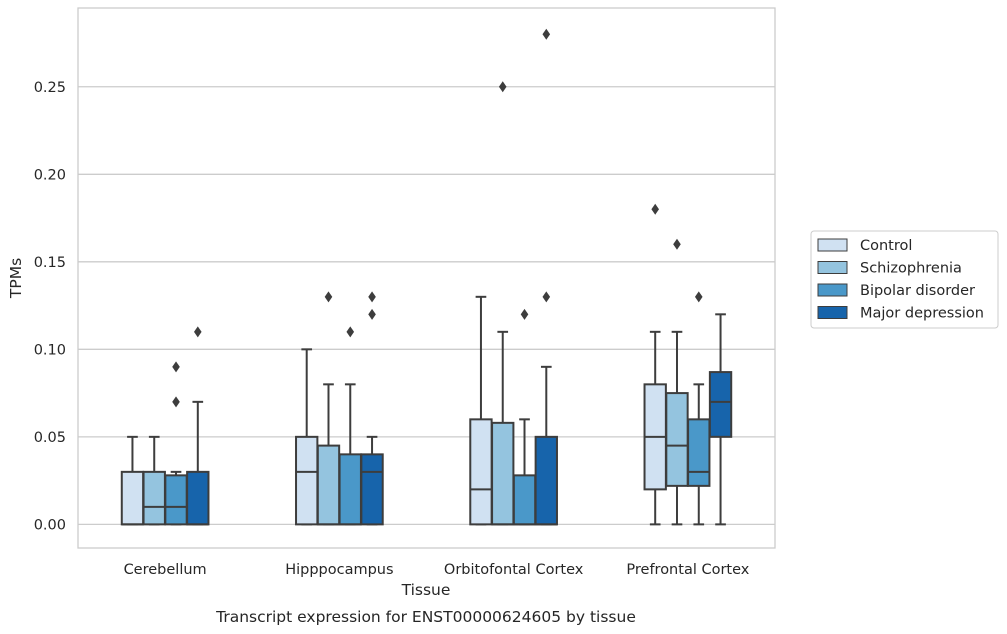  Describe the element at coordinates (922, 314) in the screenshot. I see `legend-label: Major depression` at that location.